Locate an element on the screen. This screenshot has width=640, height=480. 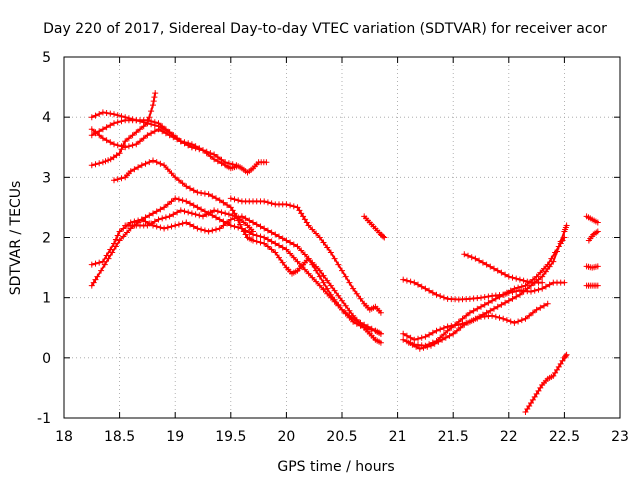
x-tick-labels: 18 18.5 19 19.5 20 20.5 21 21.5 22 22.5 23 is located at coordinates (342, 437).